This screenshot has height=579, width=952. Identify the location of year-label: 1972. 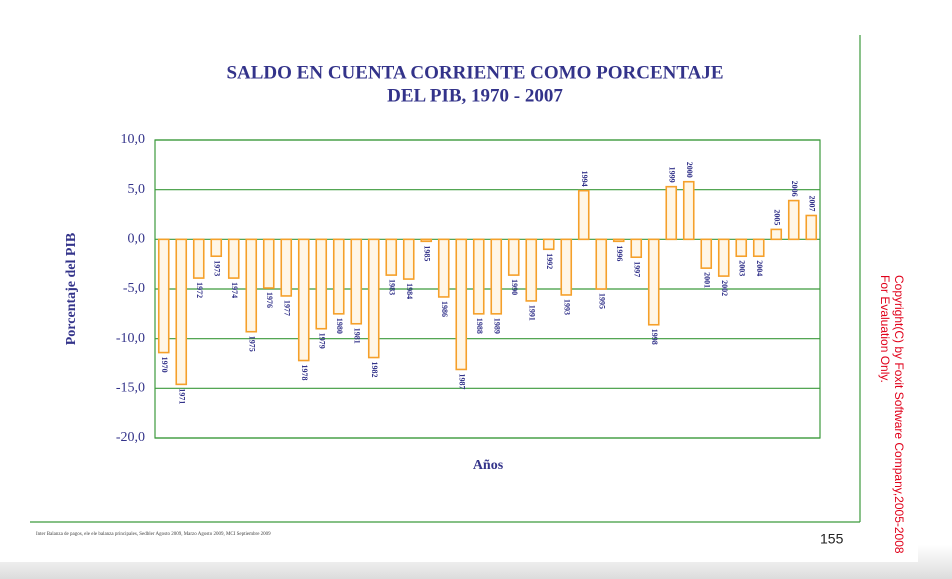
(199, 290).